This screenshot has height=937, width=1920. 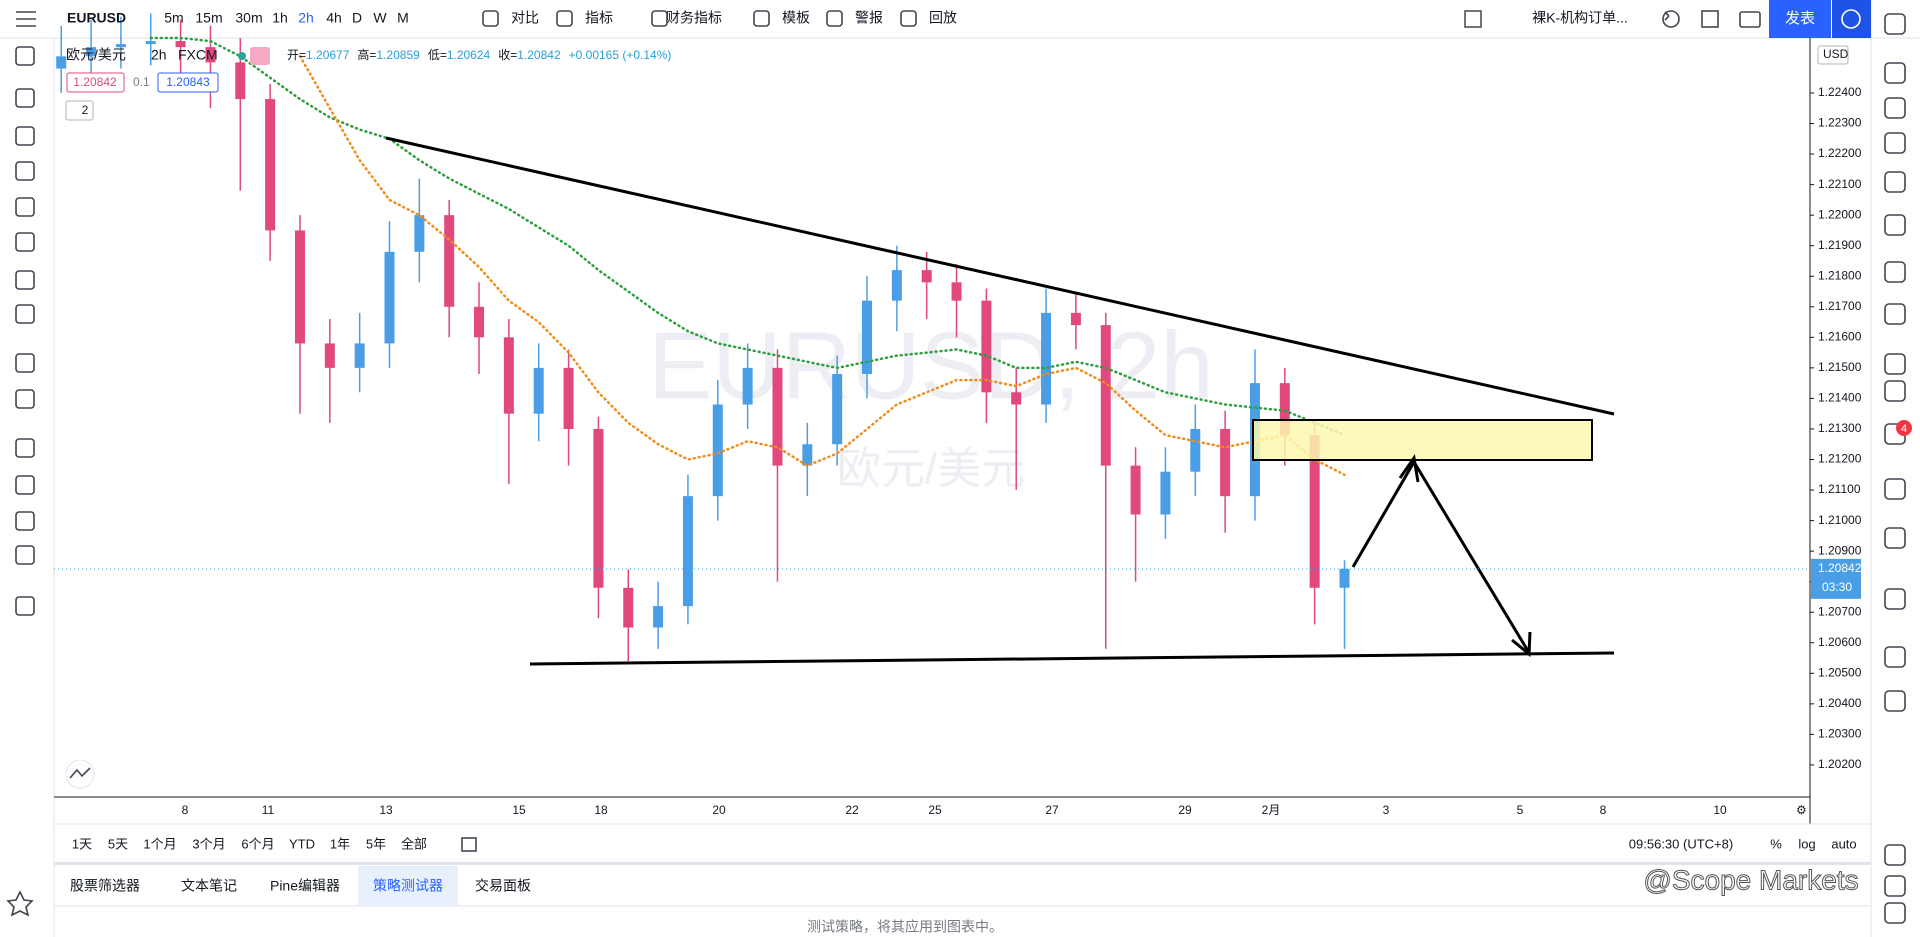 What do you see at coordinates (380, 18) in the screenshot?
I see `interval-button: W` at bounding box center [380, 18].